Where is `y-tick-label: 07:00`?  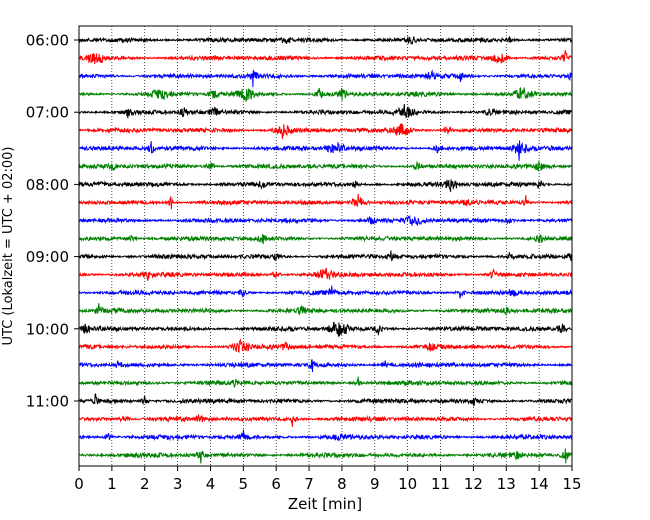 y-tick-label: 07:00 is located at coordinates (47, 113).